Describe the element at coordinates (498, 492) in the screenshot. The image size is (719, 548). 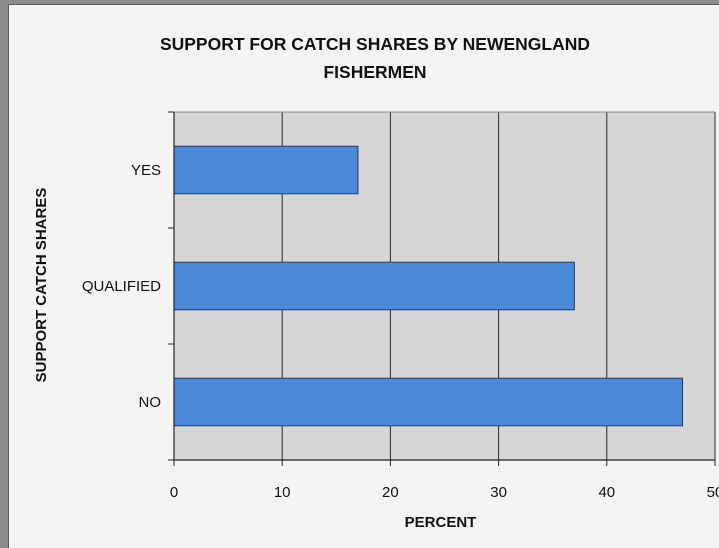
I see `x-tick-label: 30` at that location.